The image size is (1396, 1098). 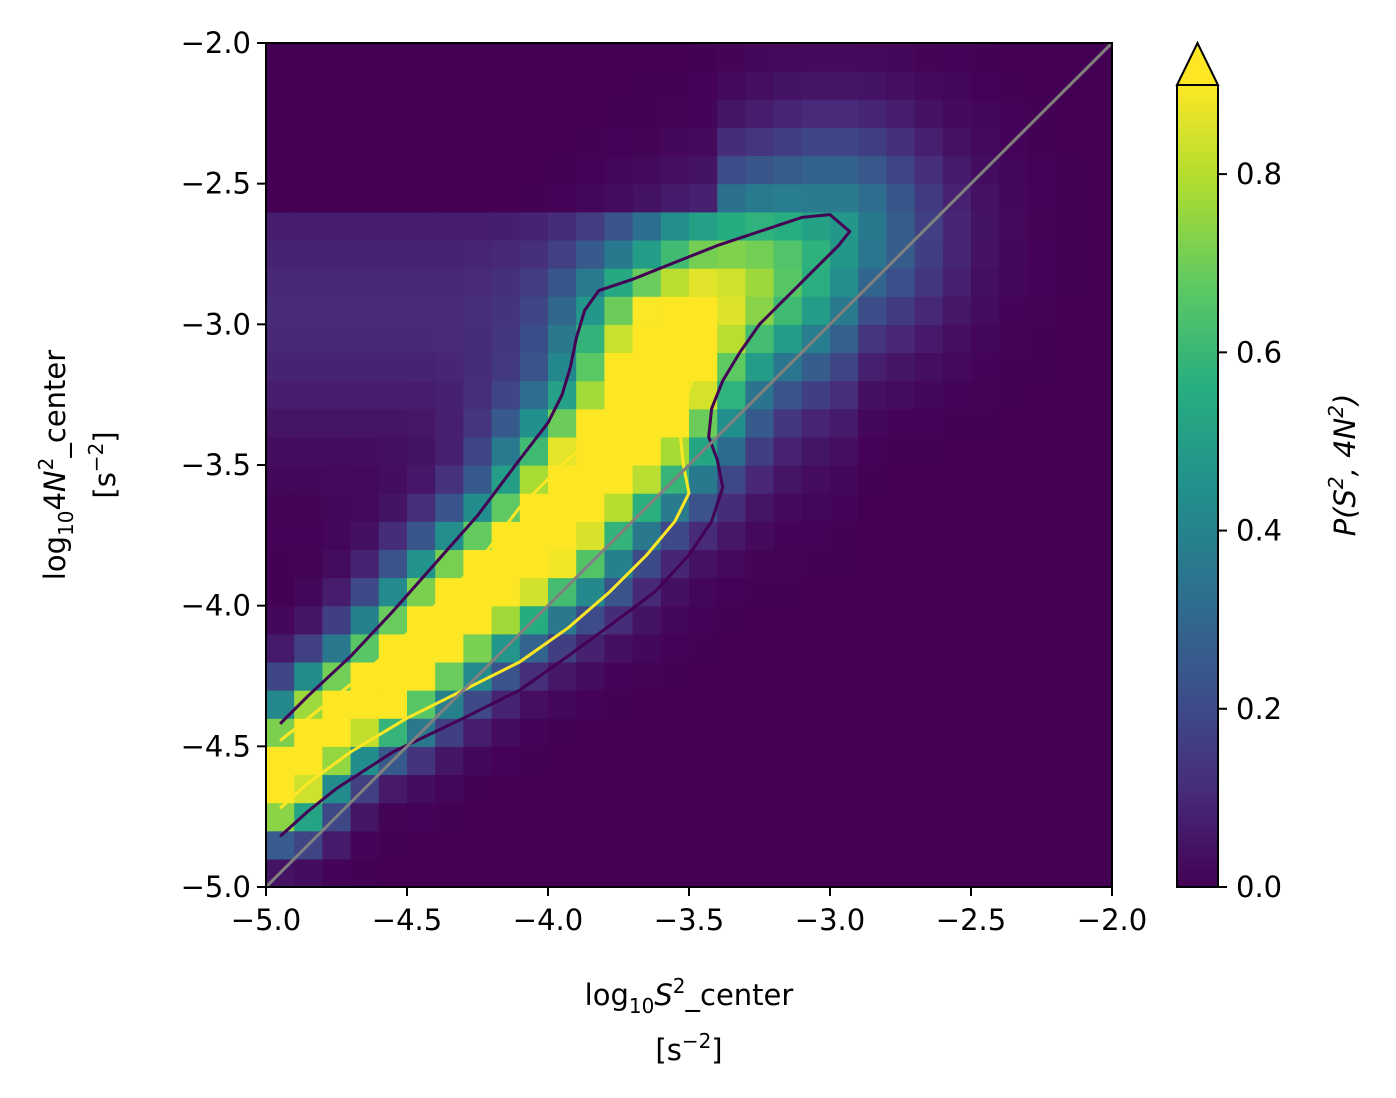 What do you see at coordinates (1259, 352) in the screenshot?
I see `colorbar-tick-label: 0.6` at bounding box center [1259, 352].